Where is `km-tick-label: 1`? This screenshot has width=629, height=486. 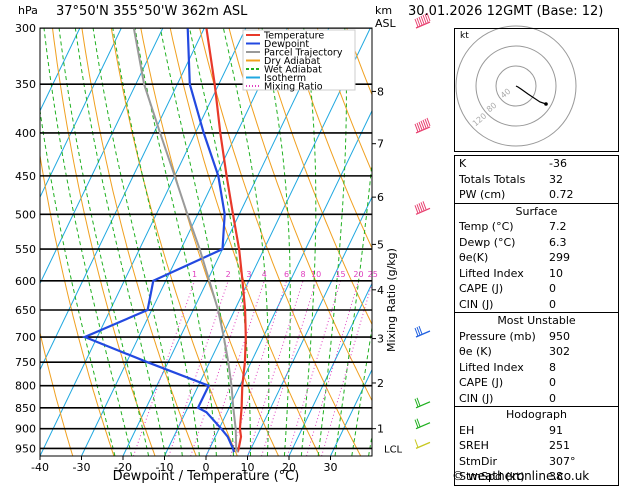
km-tick-label: 1 is located at coordinates (380, 429).